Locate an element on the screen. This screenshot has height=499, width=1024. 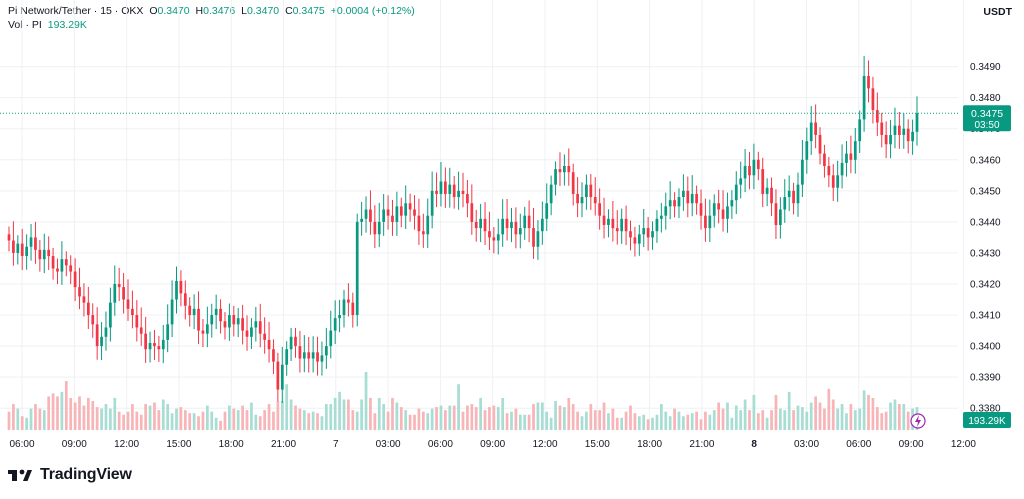
open-value: 0.3470 is located at coordinates (173, 11).